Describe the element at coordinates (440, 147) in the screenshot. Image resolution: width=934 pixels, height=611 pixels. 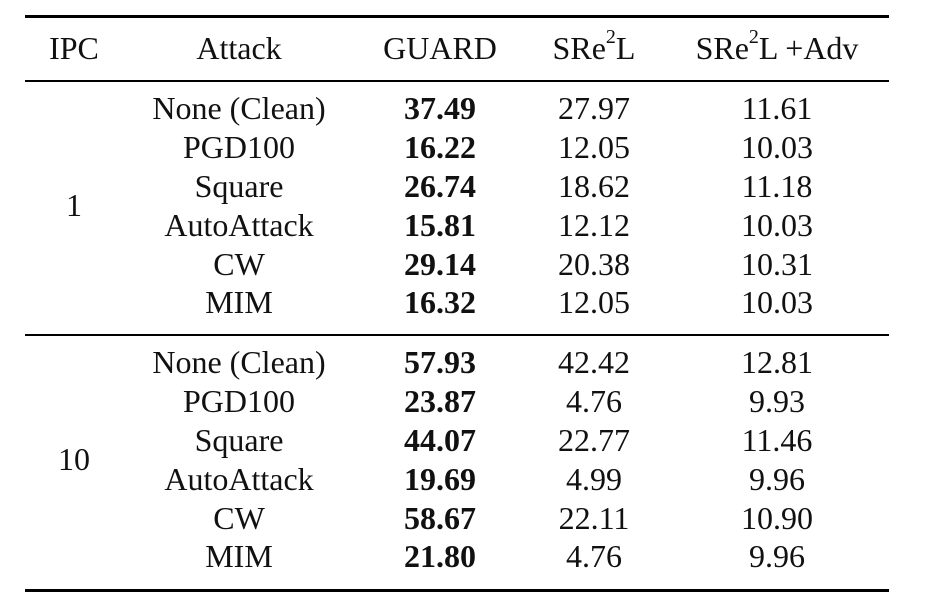
I see `guard-cell: 16.22` at that location.